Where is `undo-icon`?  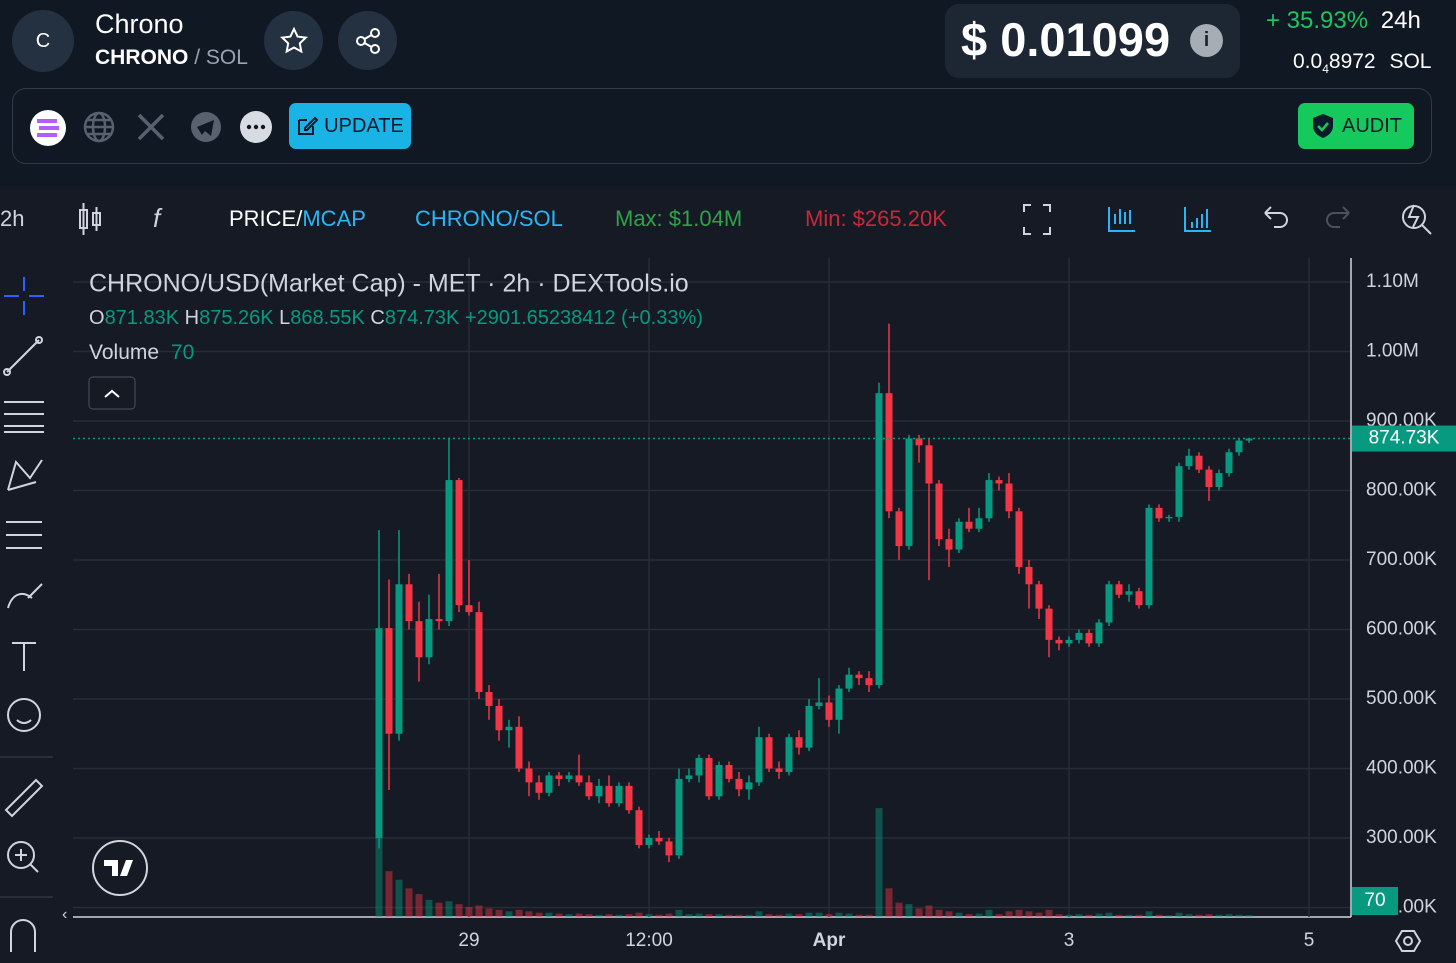
undo-icon is located at coordinates (1276, 217).